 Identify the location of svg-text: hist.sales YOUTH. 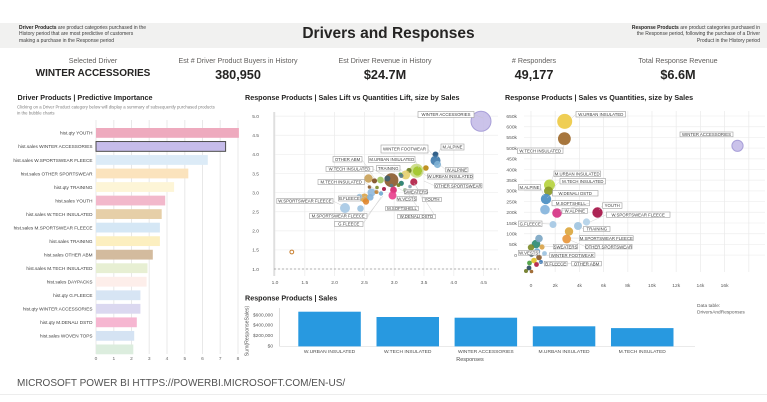
(73, 200).